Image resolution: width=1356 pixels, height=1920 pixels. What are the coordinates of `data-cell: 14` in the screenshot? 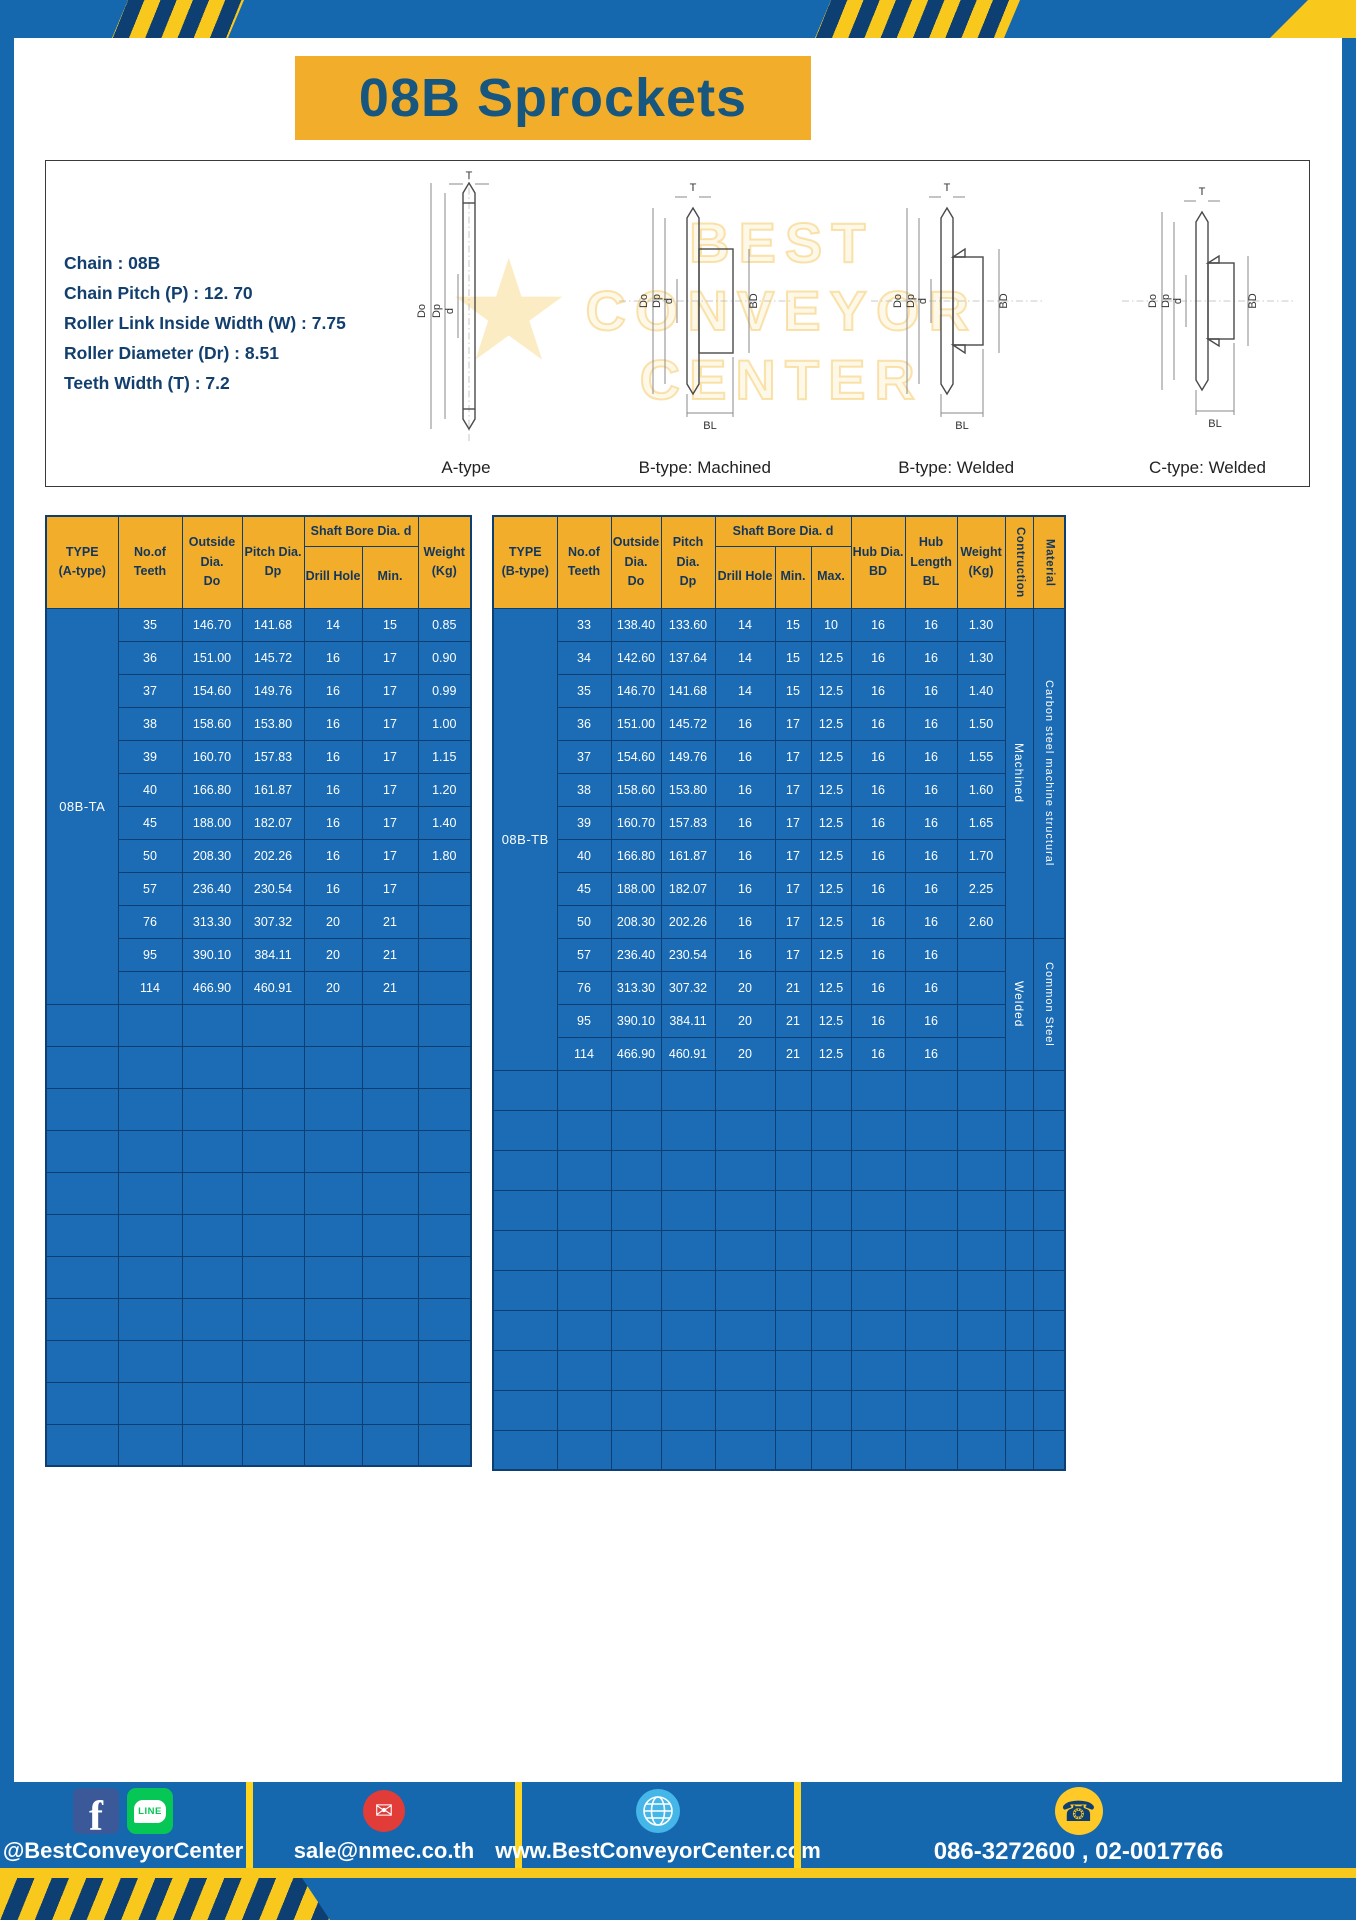 It's located at (333, 624).